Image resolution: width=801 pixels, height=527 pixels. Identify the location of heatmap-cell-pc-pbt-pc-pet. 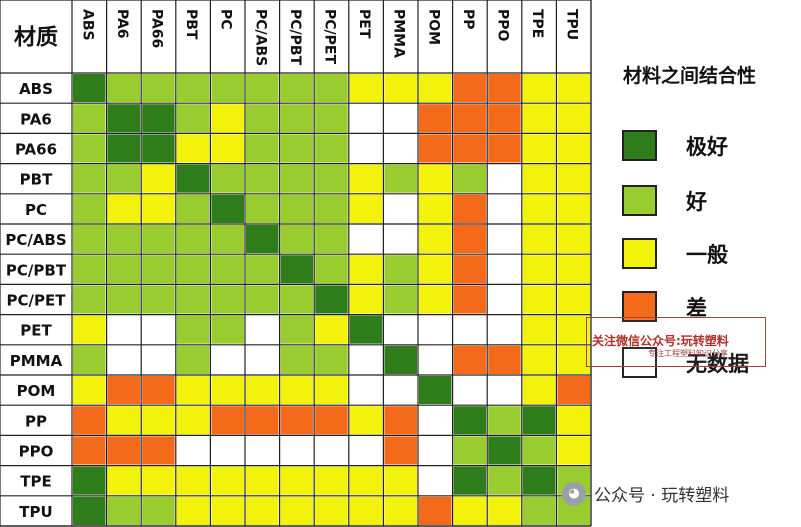
(331, 269).